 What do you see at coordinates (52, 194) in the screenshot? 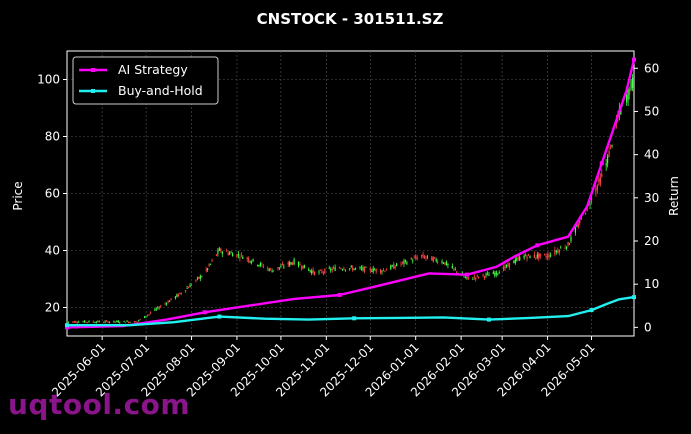
I see `left-tick-label: 60` at bounding box center [52, 194].